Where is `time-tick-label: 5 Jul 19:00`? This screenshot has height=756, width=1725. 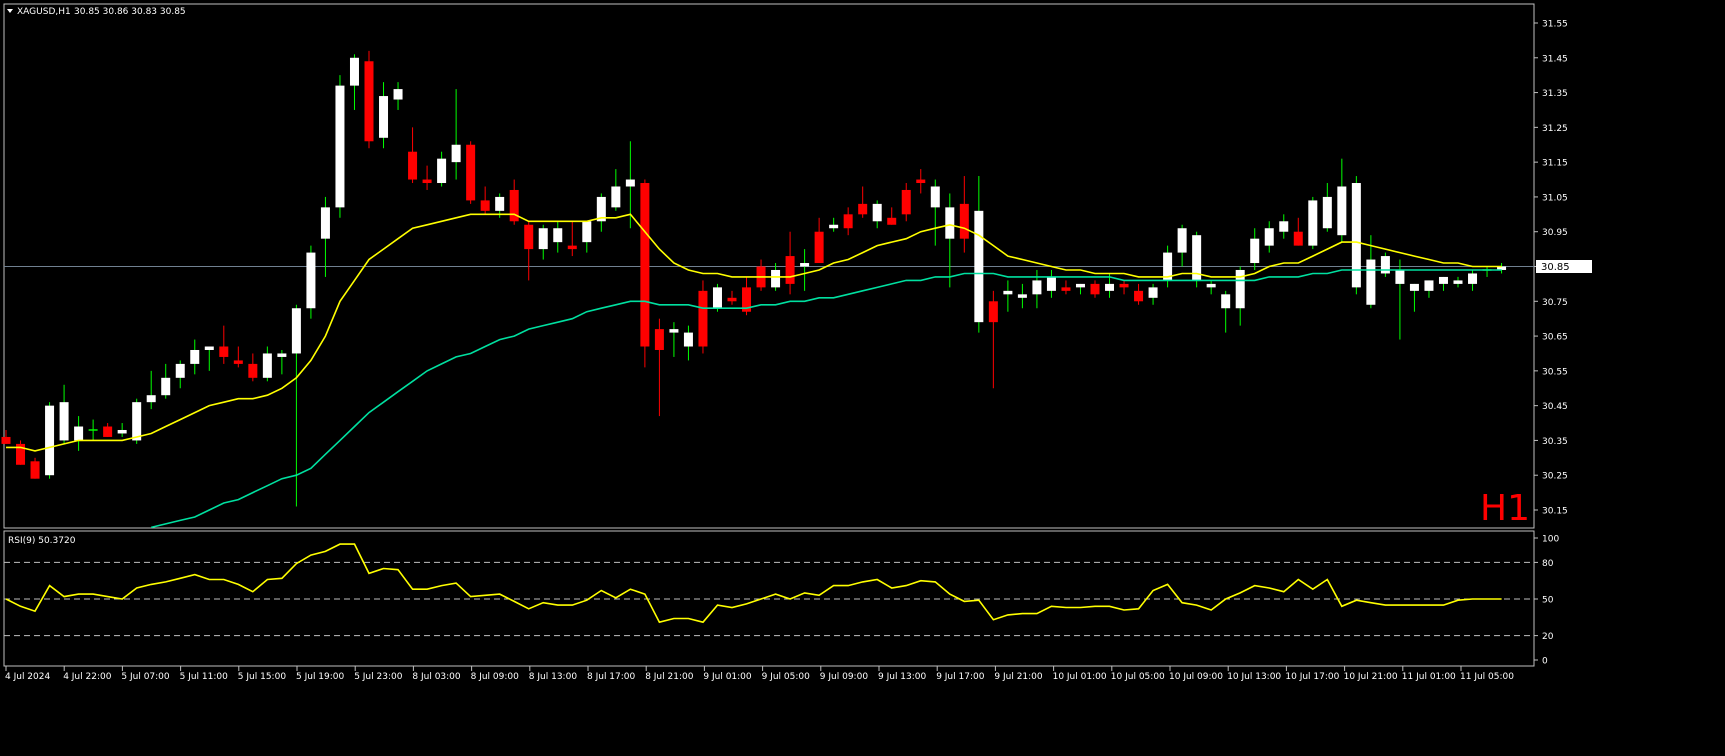
time-tick-label: 5 Jul 19:00 is located at coordinates (320, 677).